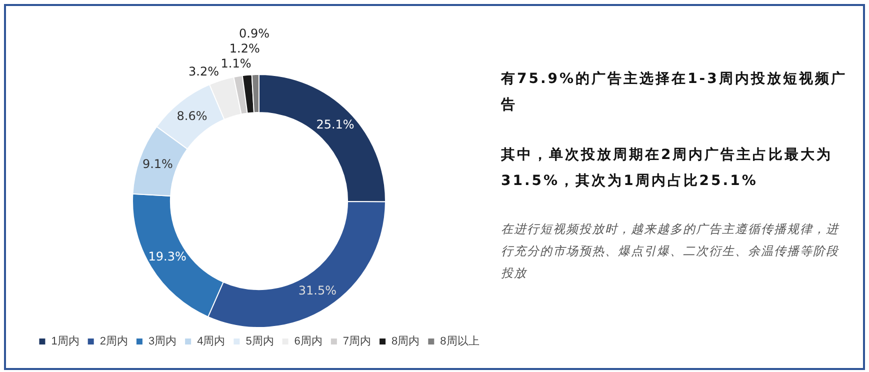  I want to click on legend-label: 7周内, so click(357, 341).